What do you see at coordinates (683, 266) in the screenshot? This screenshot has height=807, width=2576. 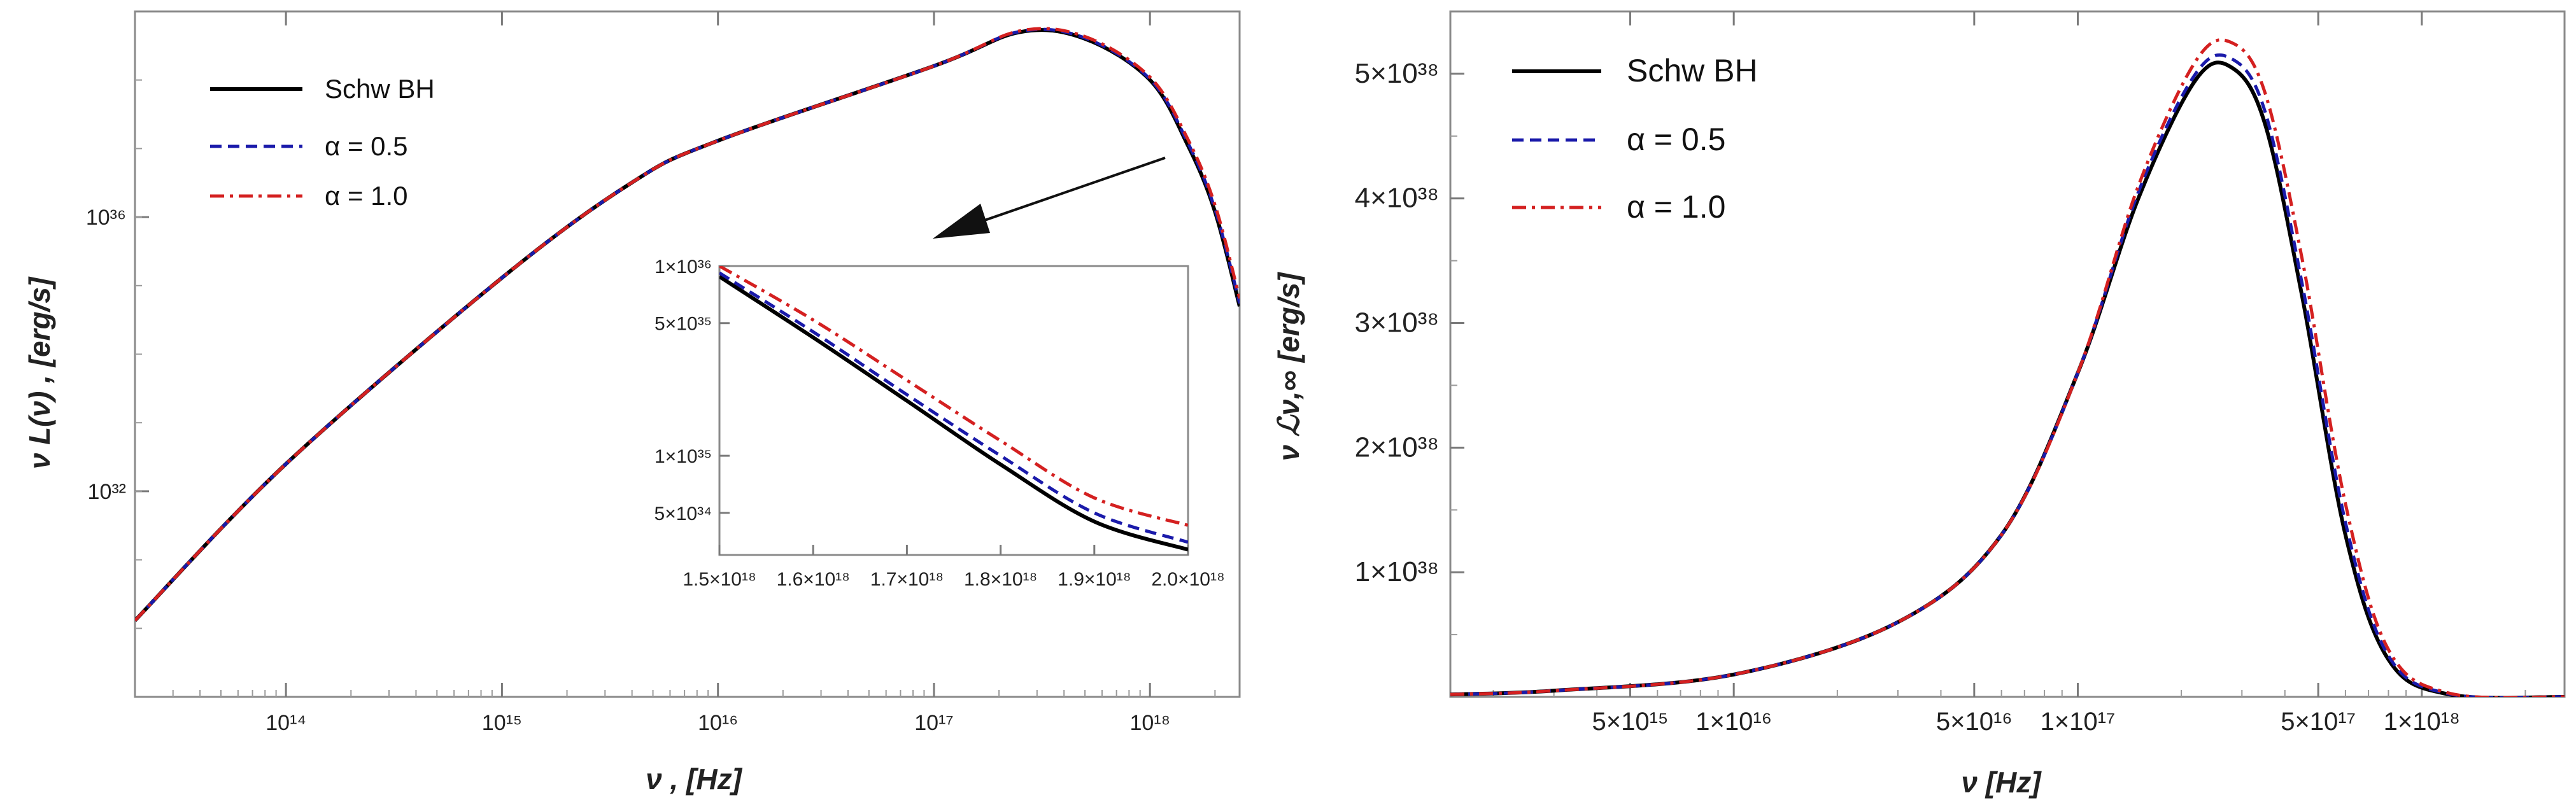 I see `inset-y-tick-label: 1×10³⁶` at bounding box center [683, 266].